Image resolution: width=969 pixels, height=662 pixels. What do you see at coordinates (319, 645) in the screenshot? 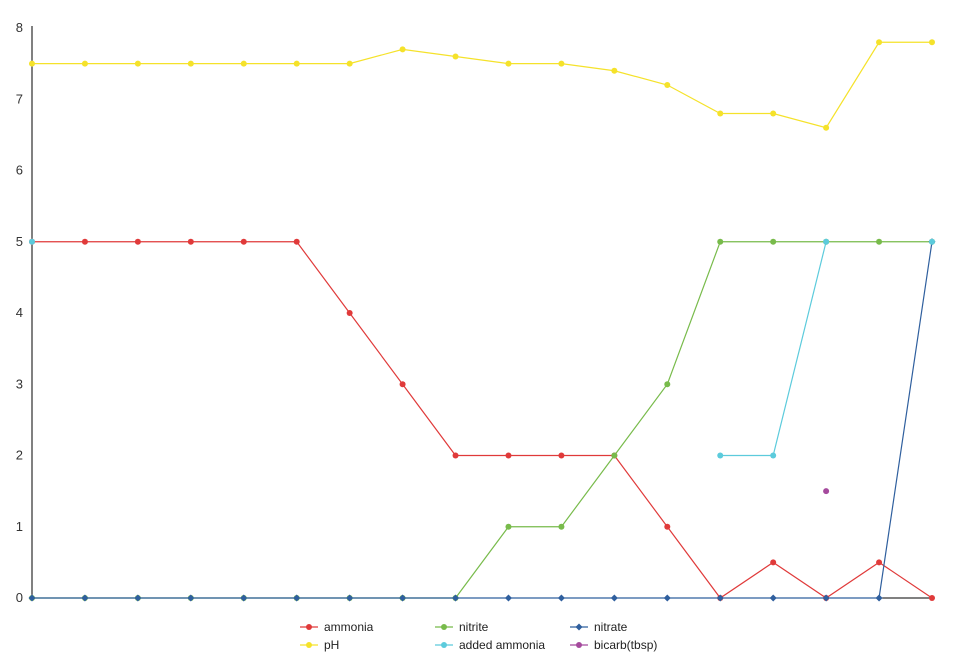
I see `legend-item-ph: pH` at bounding box center [319, 645].